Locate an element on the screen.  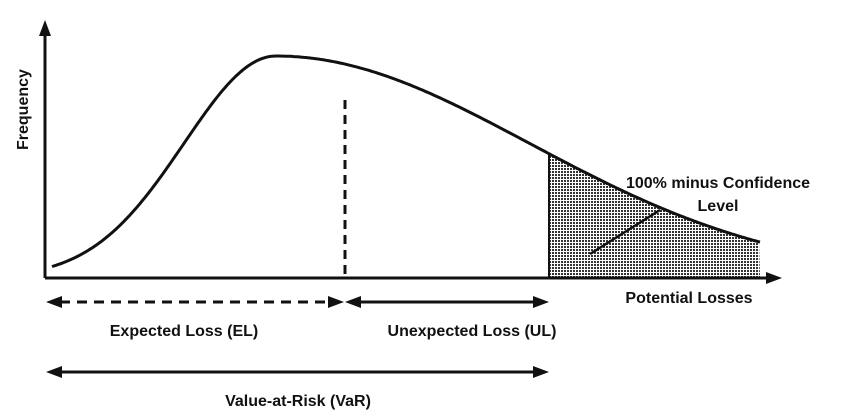
tail-shaded-area is located at coordinates (654, 215).